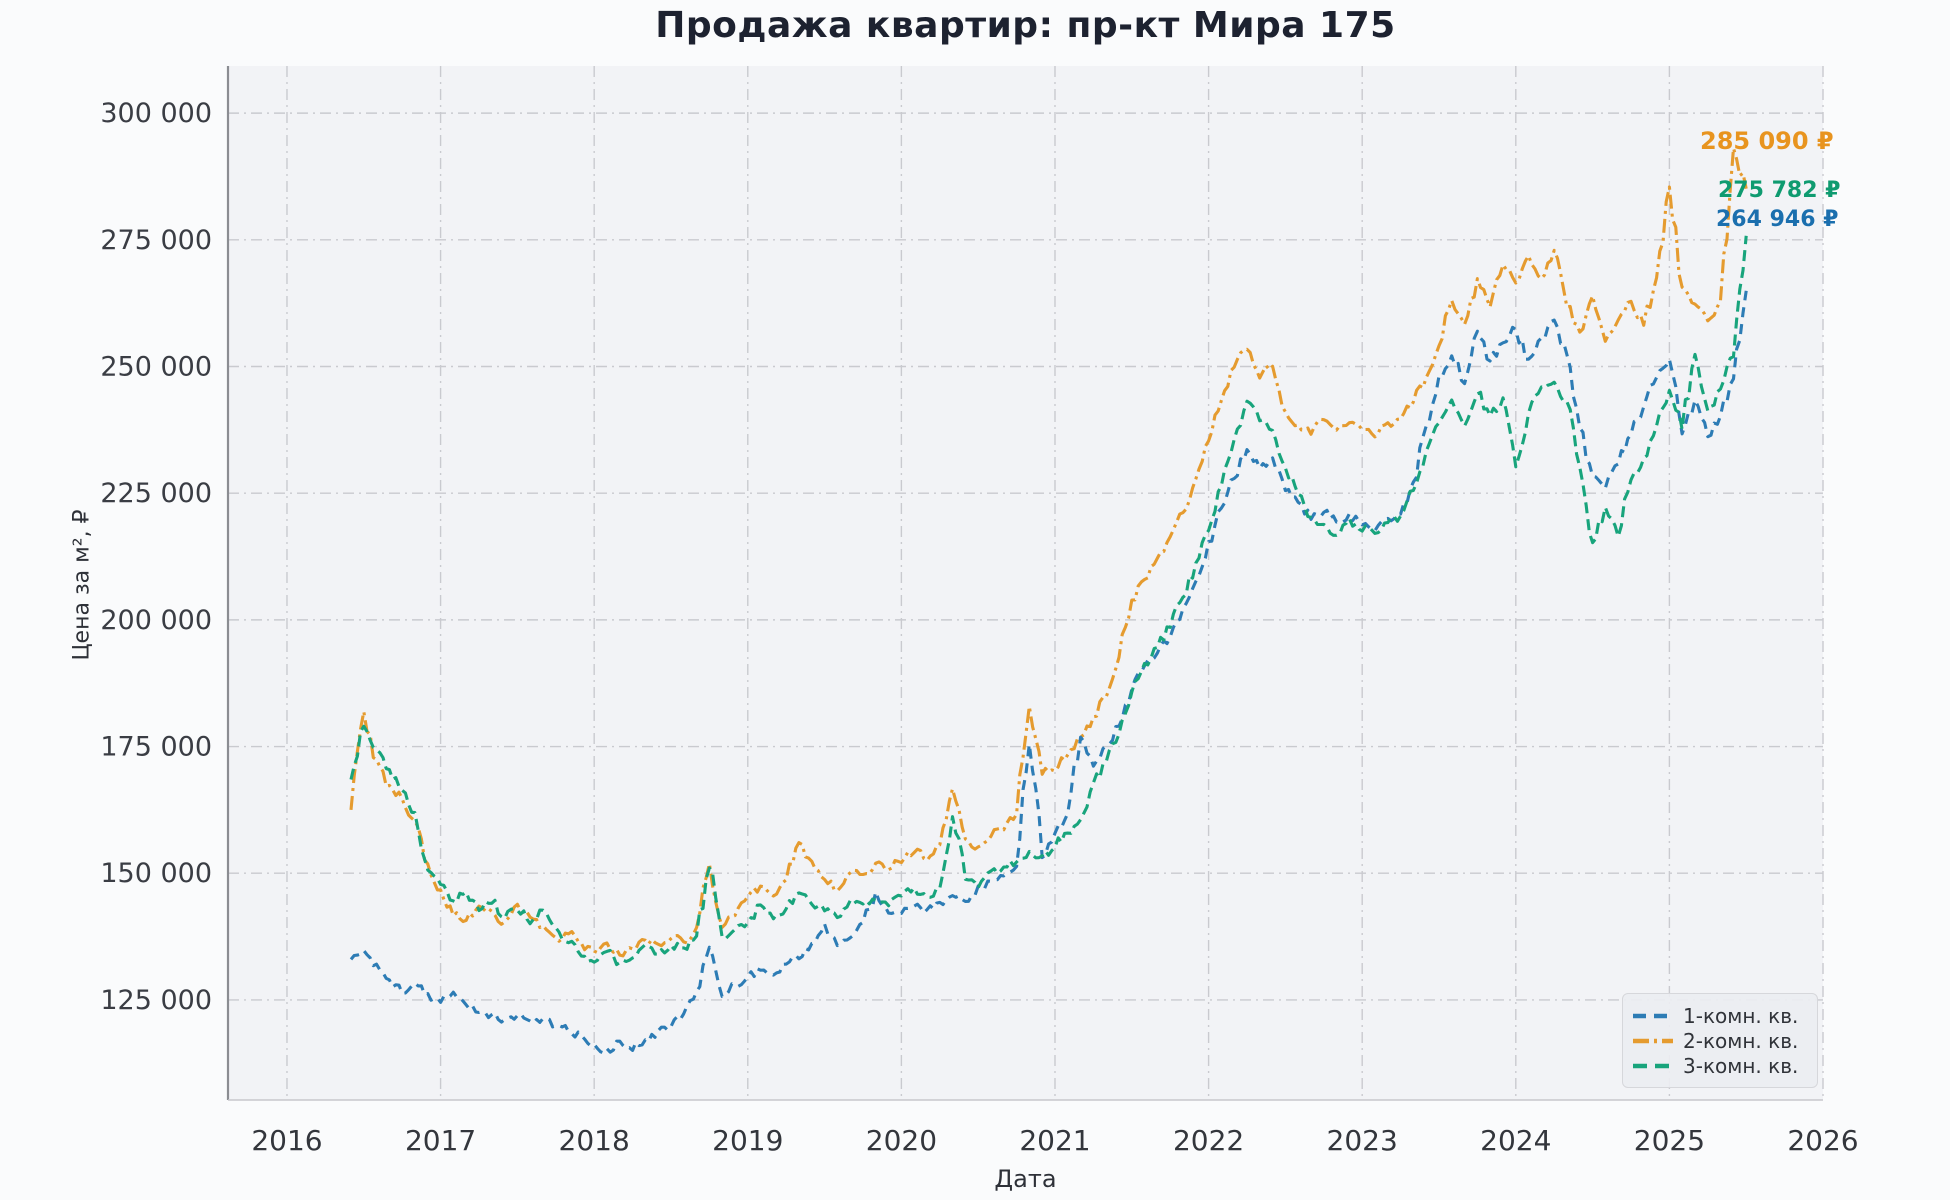  I want to click on x-tick-label: 2026, so click(1822, 1140).